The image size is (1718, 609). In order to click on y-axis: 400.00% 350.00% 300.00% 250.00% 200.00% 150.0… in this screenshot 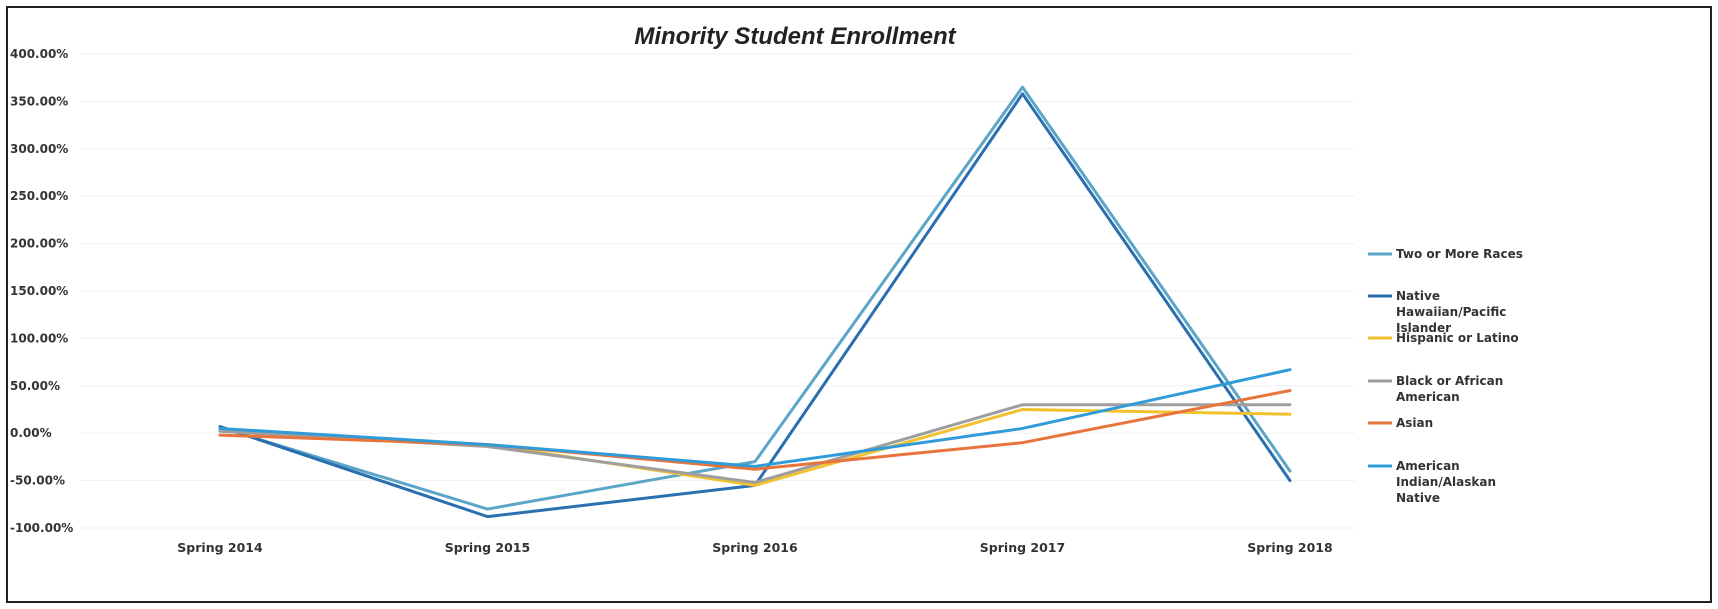, I will do `click(41, 291)`.